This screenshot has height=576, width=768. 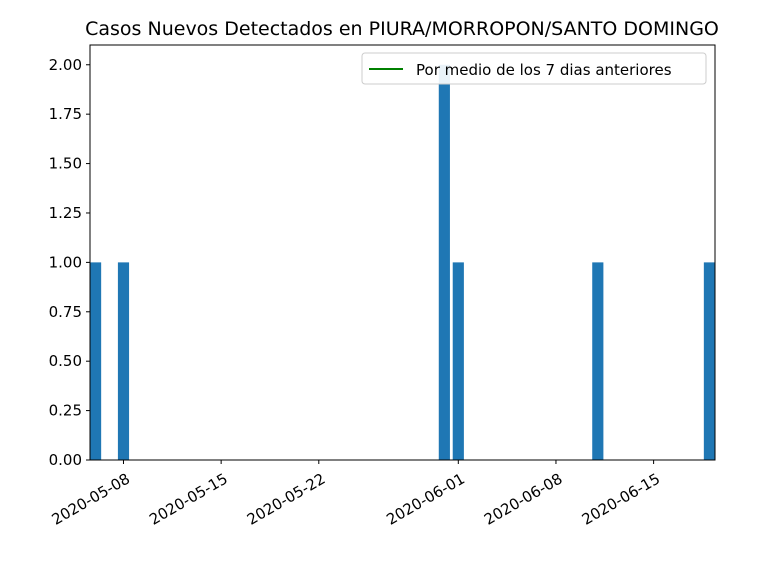 I want to click on legend-box, so click(x=534, y=68).